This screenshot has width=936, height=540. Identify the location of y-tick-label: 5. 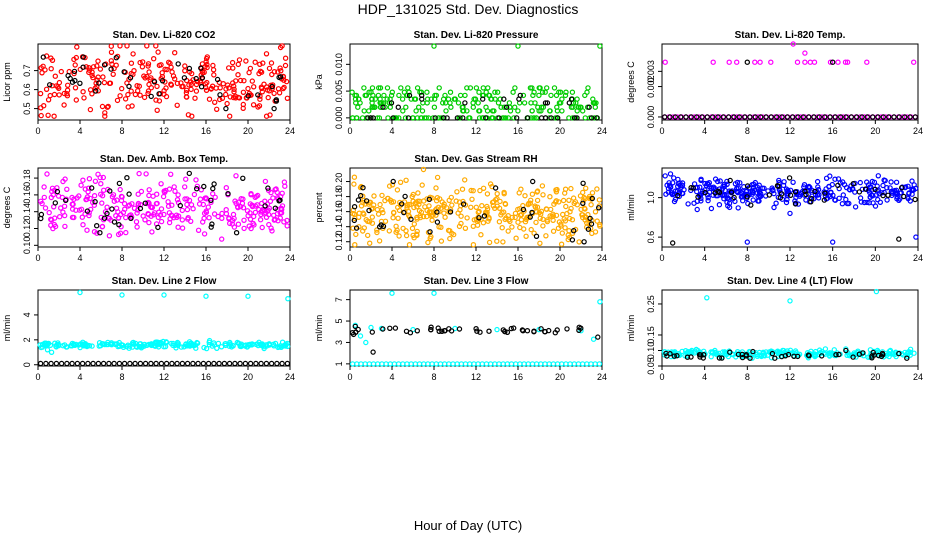
(339, 321).